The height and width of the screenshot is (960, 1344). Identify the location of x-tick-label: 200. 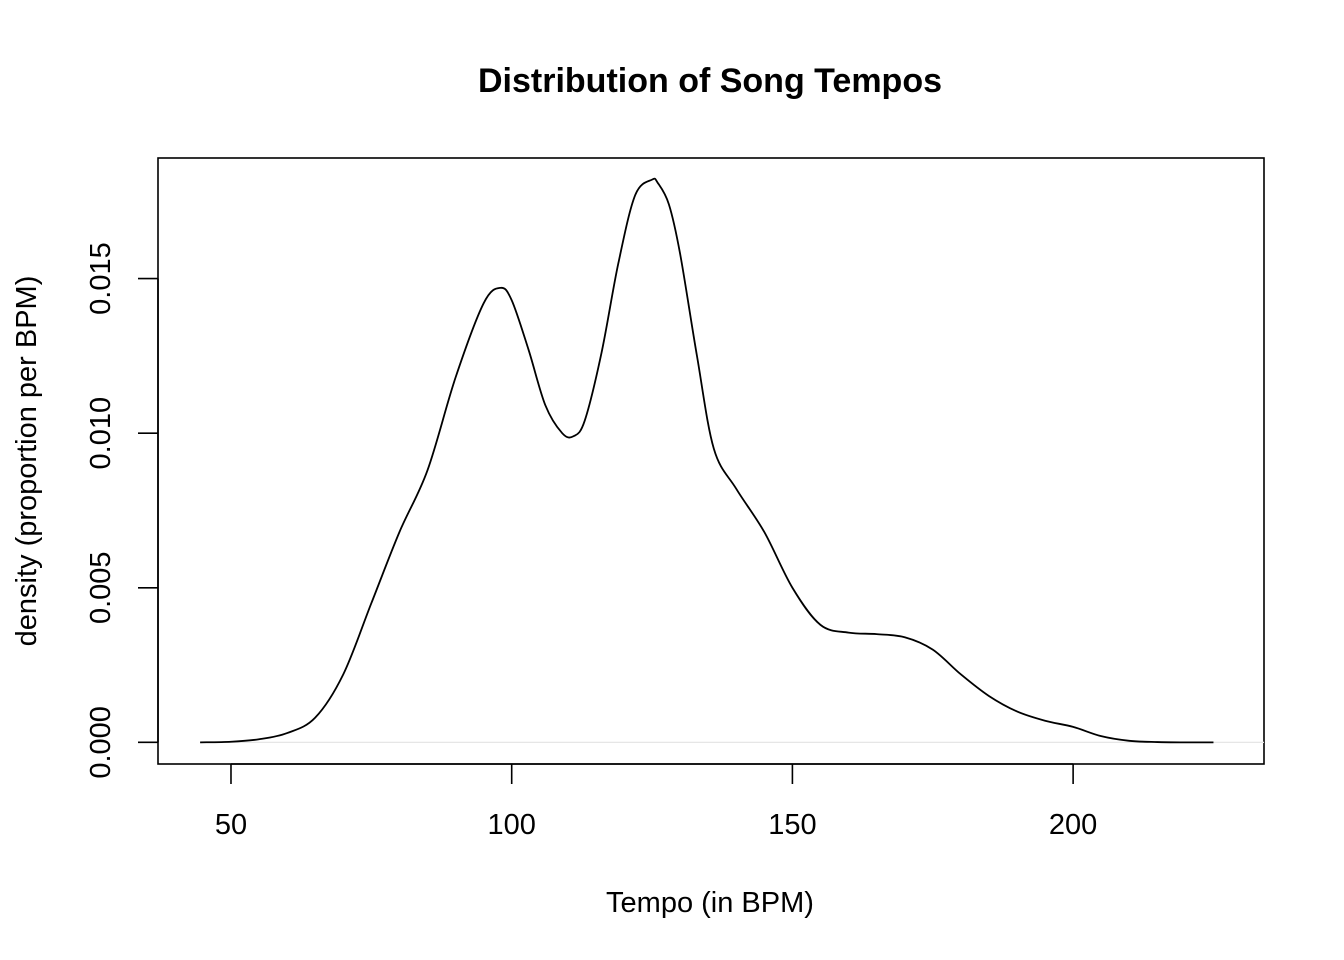
(1073, 825).